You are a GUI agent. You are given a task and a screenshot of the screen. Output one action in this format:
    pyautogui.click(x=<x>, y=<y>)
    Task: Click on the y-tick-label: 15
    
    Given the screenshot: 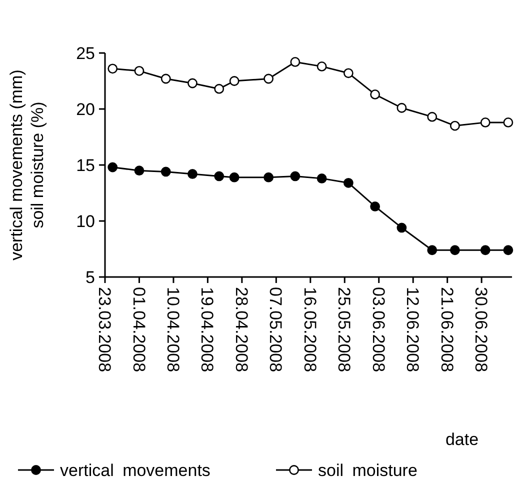 What is the action you would take?
    pyautogui.click(x=85, y=165)
    